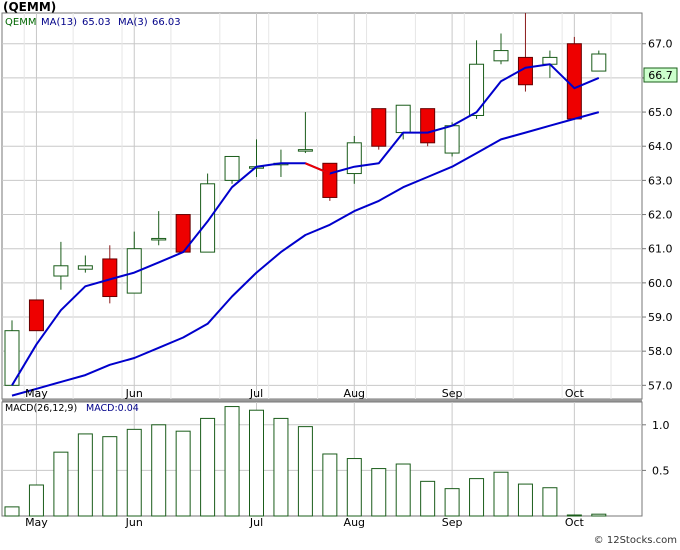 The height and width of the screenshot is (550, 680). Describe the element at coordinates (41, 408) in the screenshot. I see `macd-legend-label: MACD(26,12,9)` at that location.